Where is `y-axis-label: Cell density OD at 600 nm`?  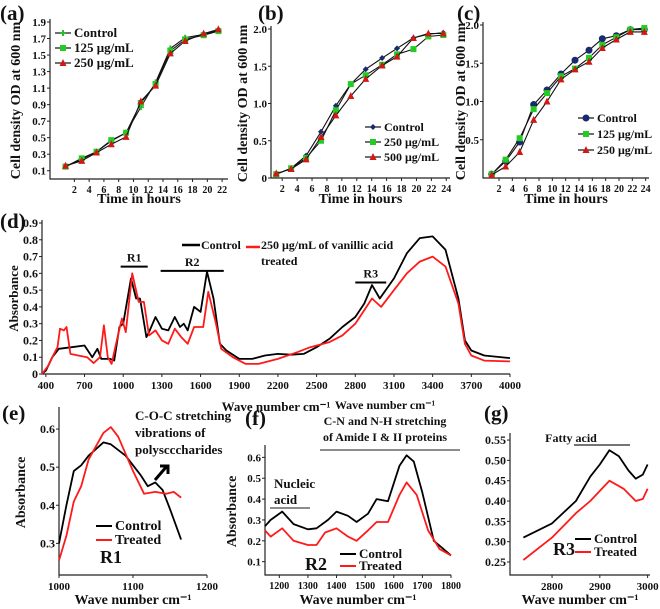 y-axis-label: Cell density OD at 600 nm is located at coordinates (16, 100).